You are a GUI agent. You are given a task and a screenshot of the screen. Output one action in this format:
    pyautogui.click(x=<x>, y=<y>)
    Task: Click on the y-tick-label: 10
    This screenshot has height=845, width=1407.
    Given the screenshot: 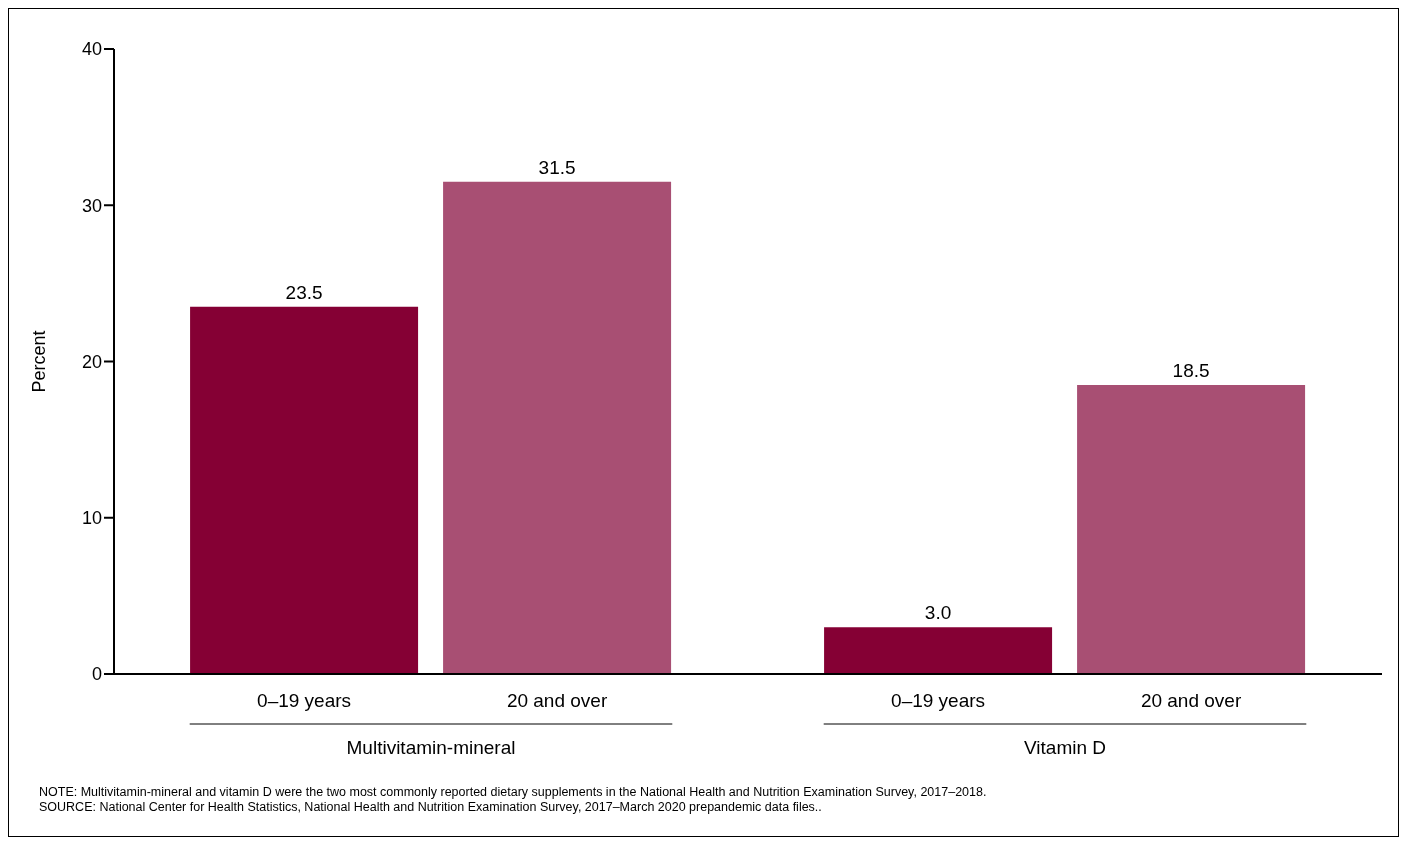 What is the action you would take?
    pyautogui.click(x=91, y=518)
    